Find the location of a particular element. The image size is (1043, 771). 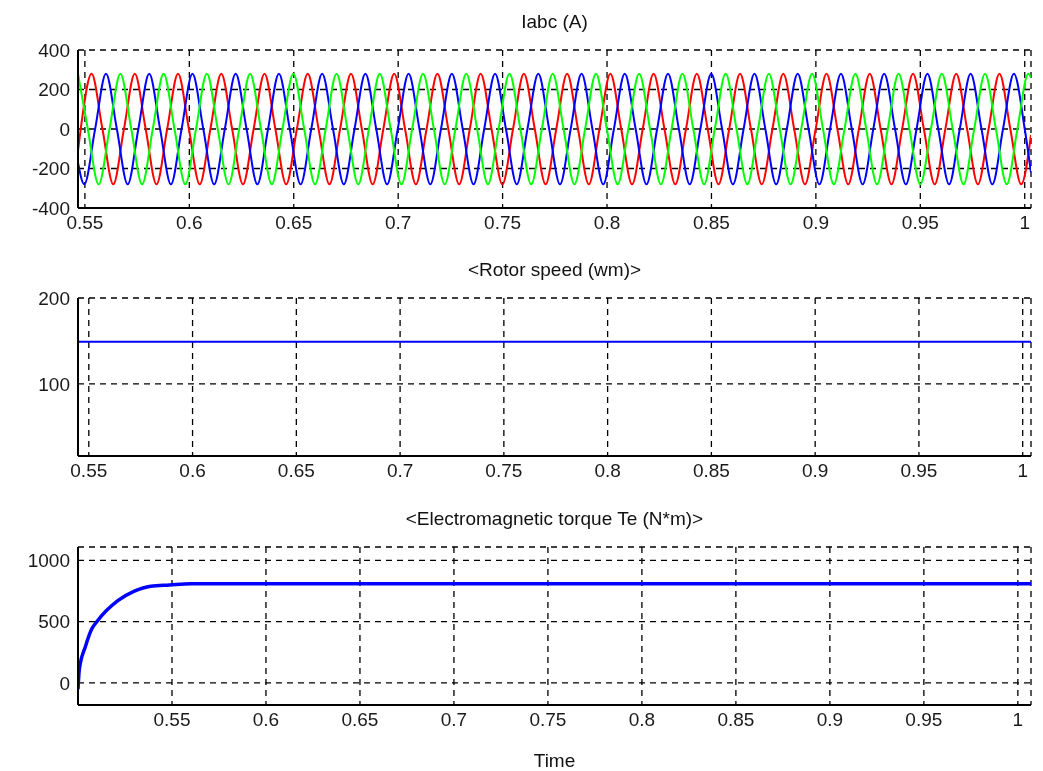

chart-title: Iabc (A) is located at coordinates (554, 22).